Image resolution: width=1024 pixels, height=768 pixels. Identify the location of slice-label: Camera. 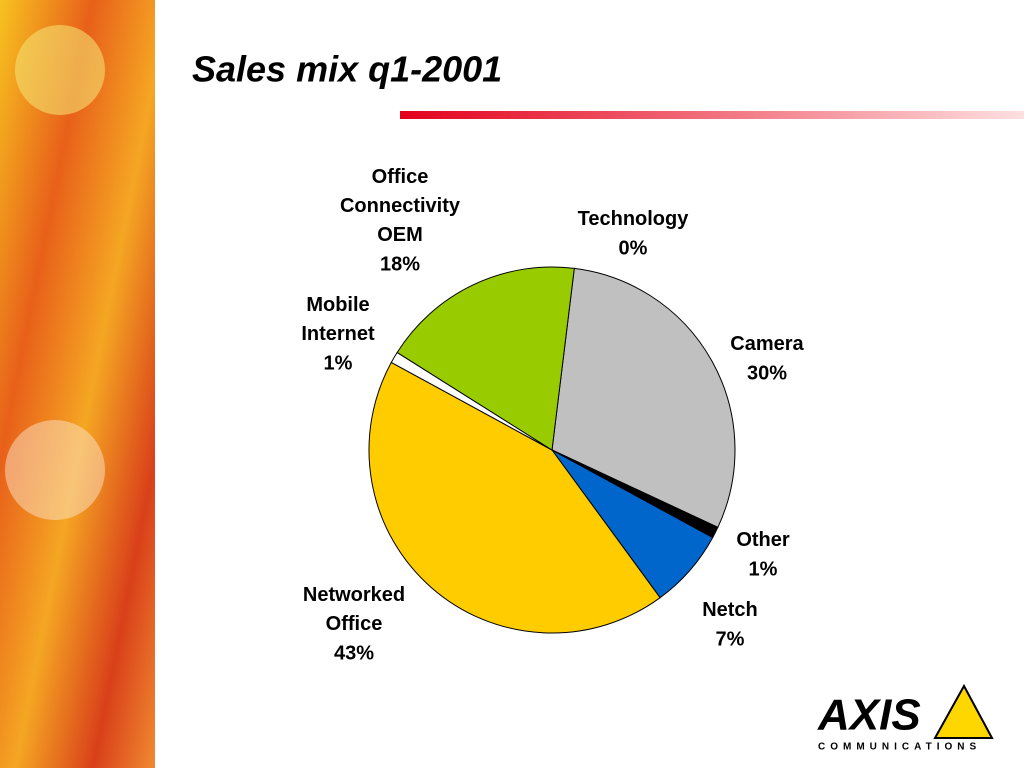
(767, 344).